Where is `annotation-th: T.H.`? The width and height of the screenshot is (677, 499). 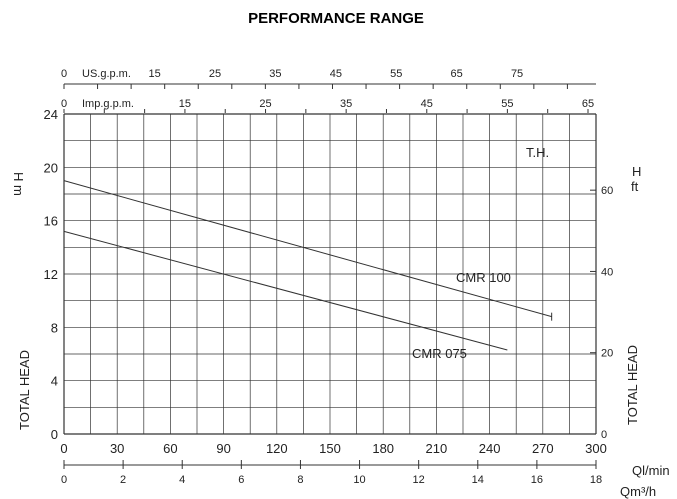 annotation-th: T.H. is located at coordinates (537, 152).